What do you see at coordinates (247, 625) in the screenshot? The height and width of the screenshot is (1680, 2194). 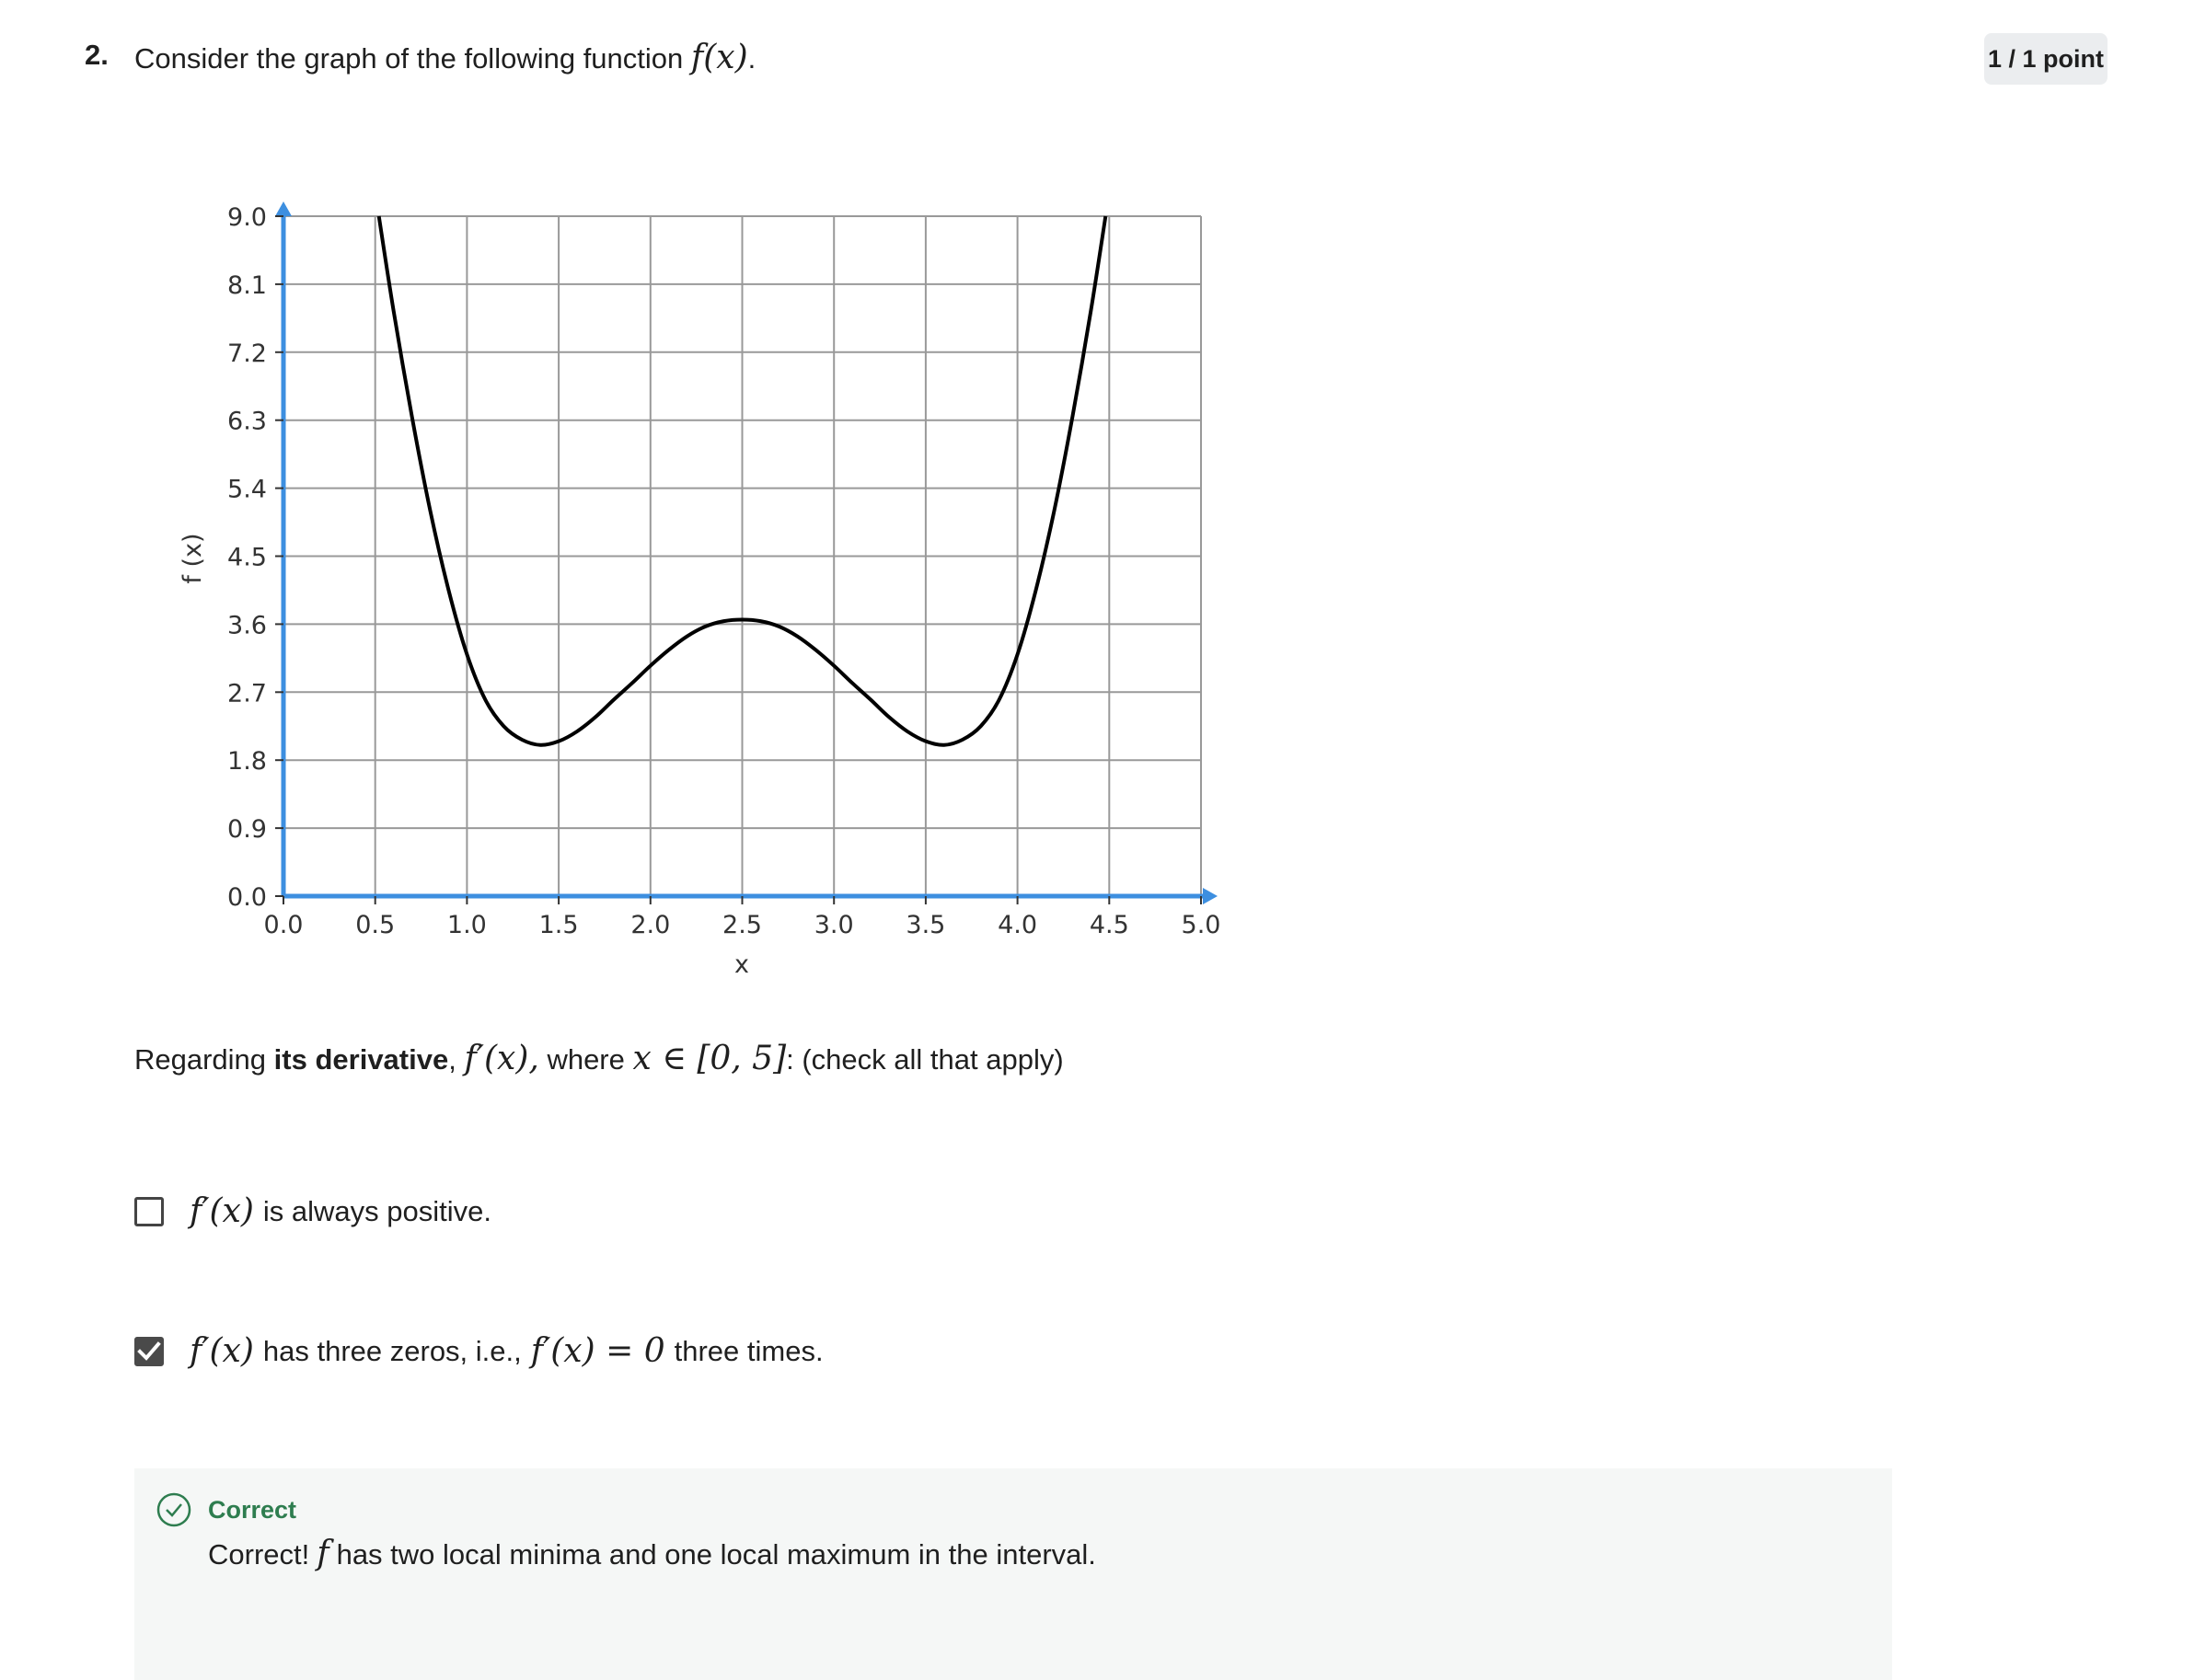 I see `y-tick-label: 3.6` at bounding box center [247, 625].